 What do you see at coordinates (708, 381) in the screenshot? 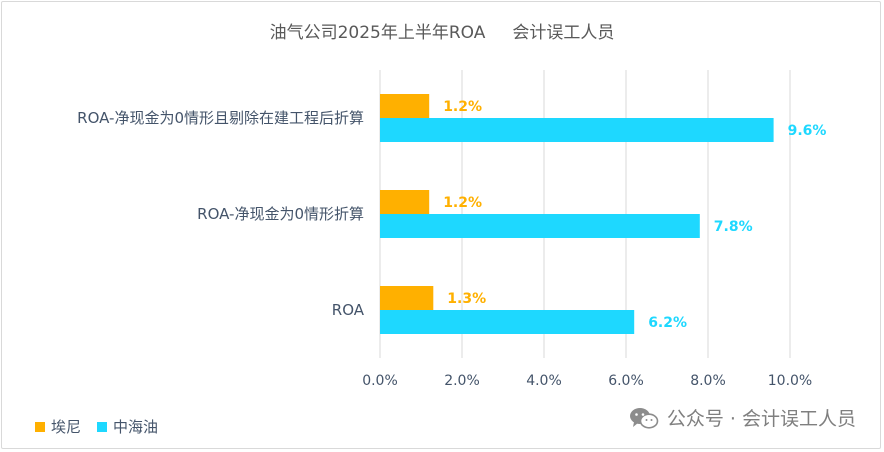
I see `x-tick-label-4: 8.0%` at bounding box center [708, 381].